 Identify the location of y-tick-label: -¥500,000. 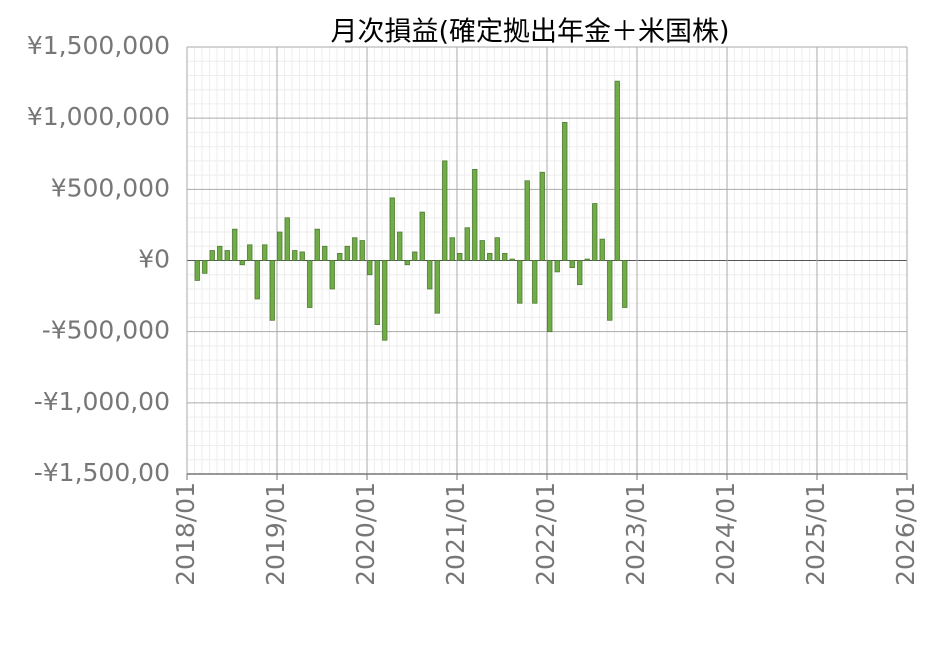
(106, 330).